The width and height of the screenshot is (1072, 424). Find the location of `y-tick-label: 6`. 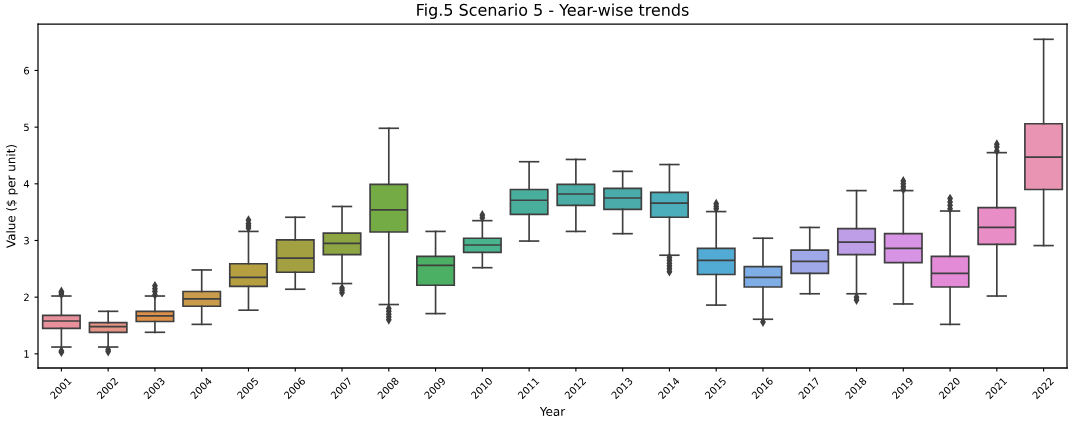

y-tick-label: 6 is located at coordinates (27, 70).